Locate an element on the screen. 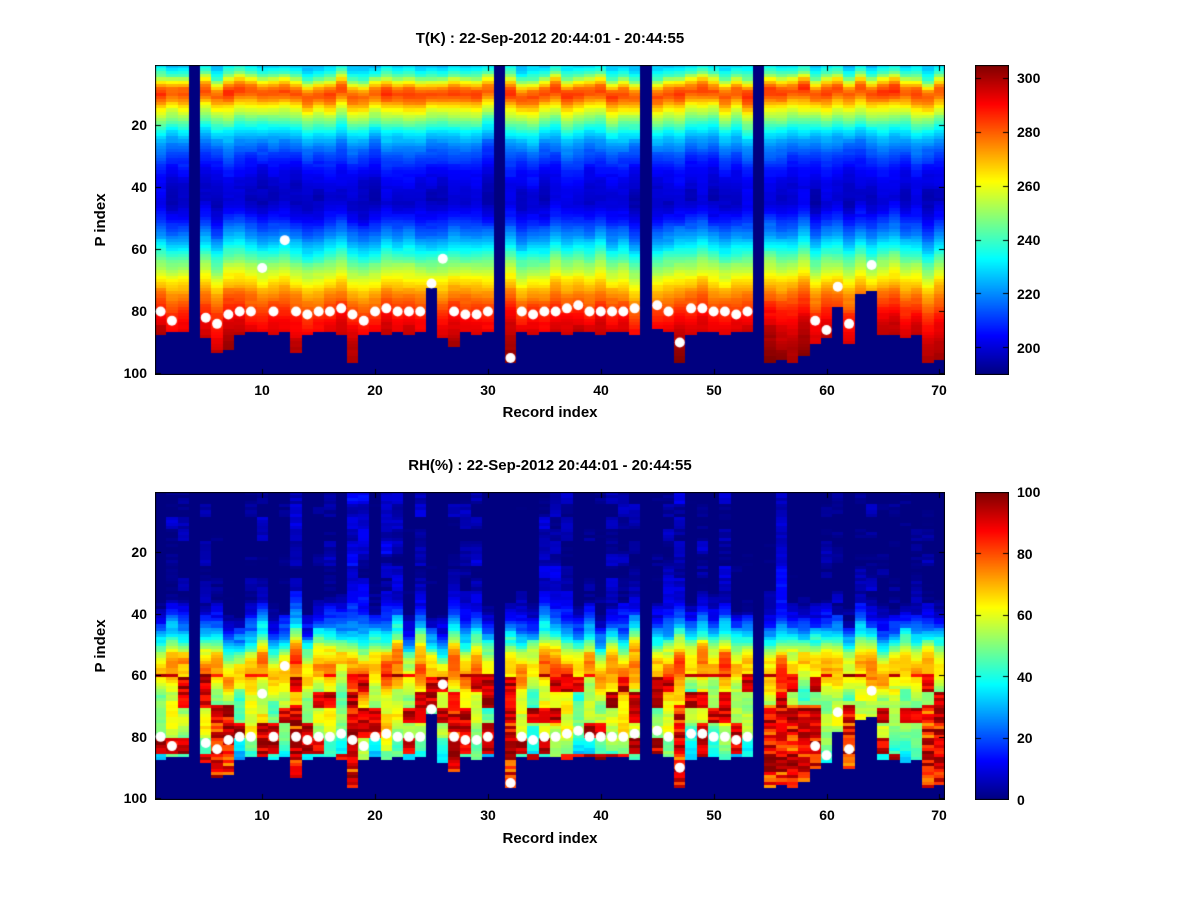  plot2-colorbar is located at coordinates (992, 646).